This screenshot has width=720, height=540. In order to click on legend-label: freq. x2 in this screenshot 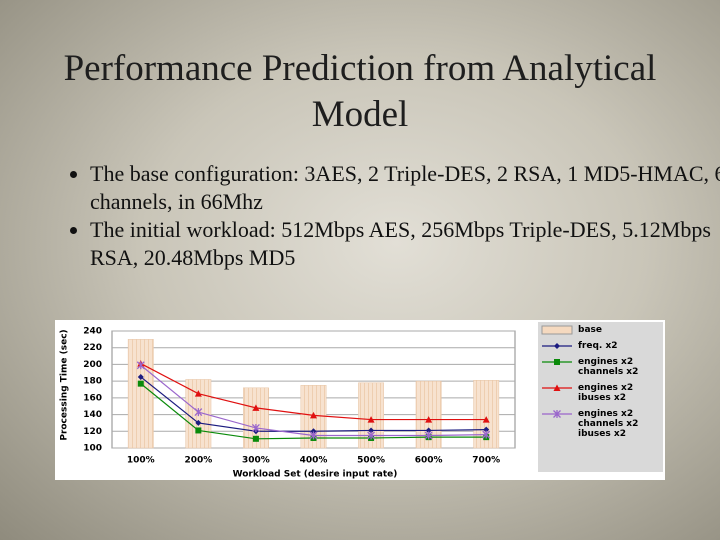, I will do `click(598, 346)`.